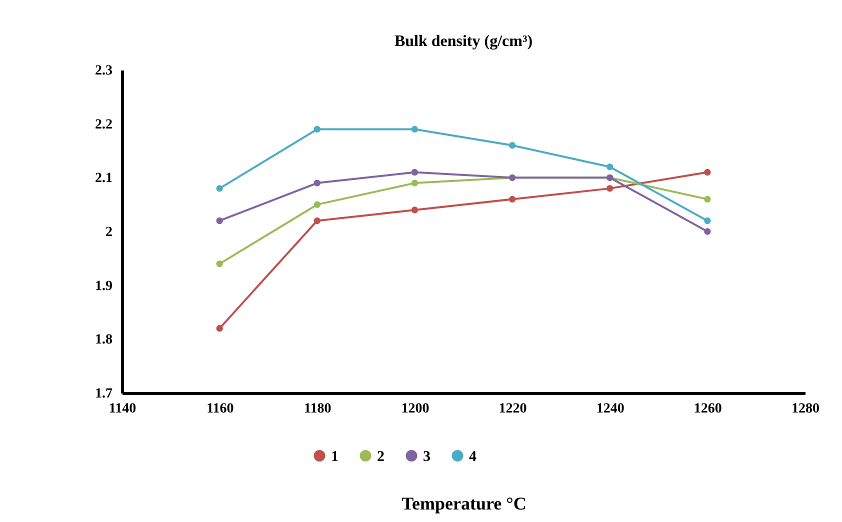 This screenshot has height=522, width=842. Describe the element at coordinates (109, 232) in the screenshot. I see `y-tick-label: 2` at that location.